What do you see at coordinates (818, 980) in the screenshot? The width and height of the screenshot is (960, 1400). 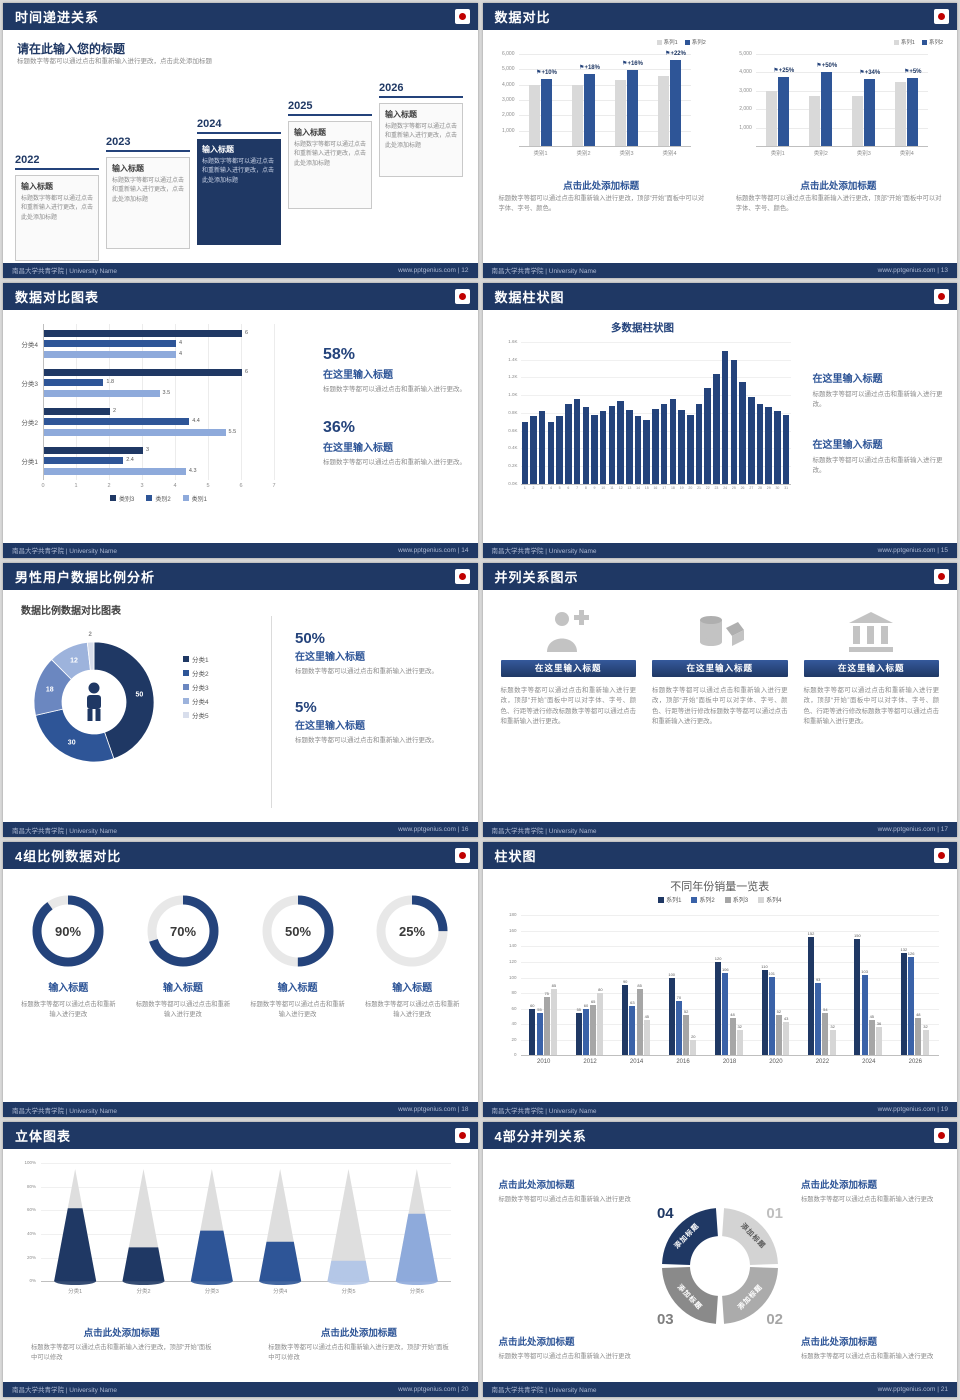 I see `bar-value-label: 93` at bounding box center [818, 980].